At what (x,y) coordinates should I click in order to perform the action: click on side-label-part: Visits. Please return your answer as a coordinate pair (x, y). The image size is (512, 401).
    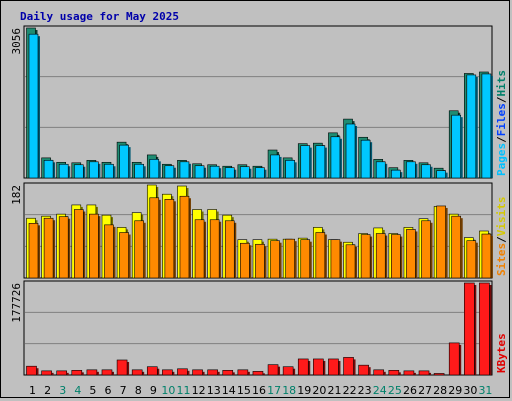
    Looking at the image, I should click on (501, 217).